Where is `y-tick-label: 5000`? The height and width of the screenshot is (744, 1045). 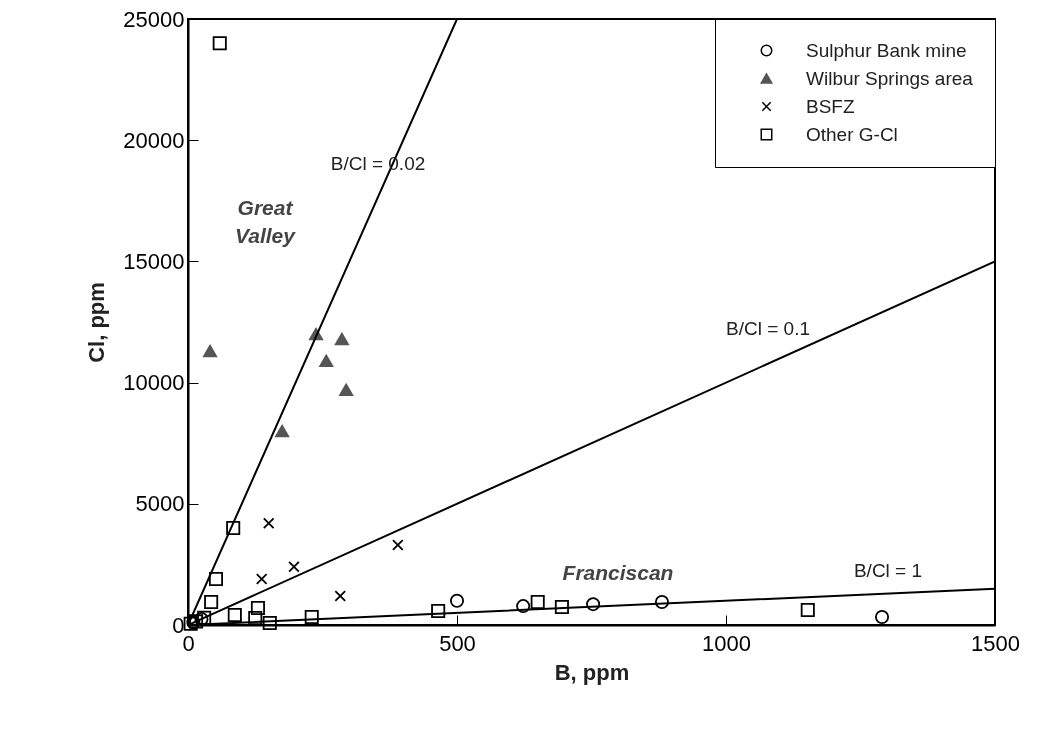 y-tick-label: 5000 is located at coordinates (160, 504).